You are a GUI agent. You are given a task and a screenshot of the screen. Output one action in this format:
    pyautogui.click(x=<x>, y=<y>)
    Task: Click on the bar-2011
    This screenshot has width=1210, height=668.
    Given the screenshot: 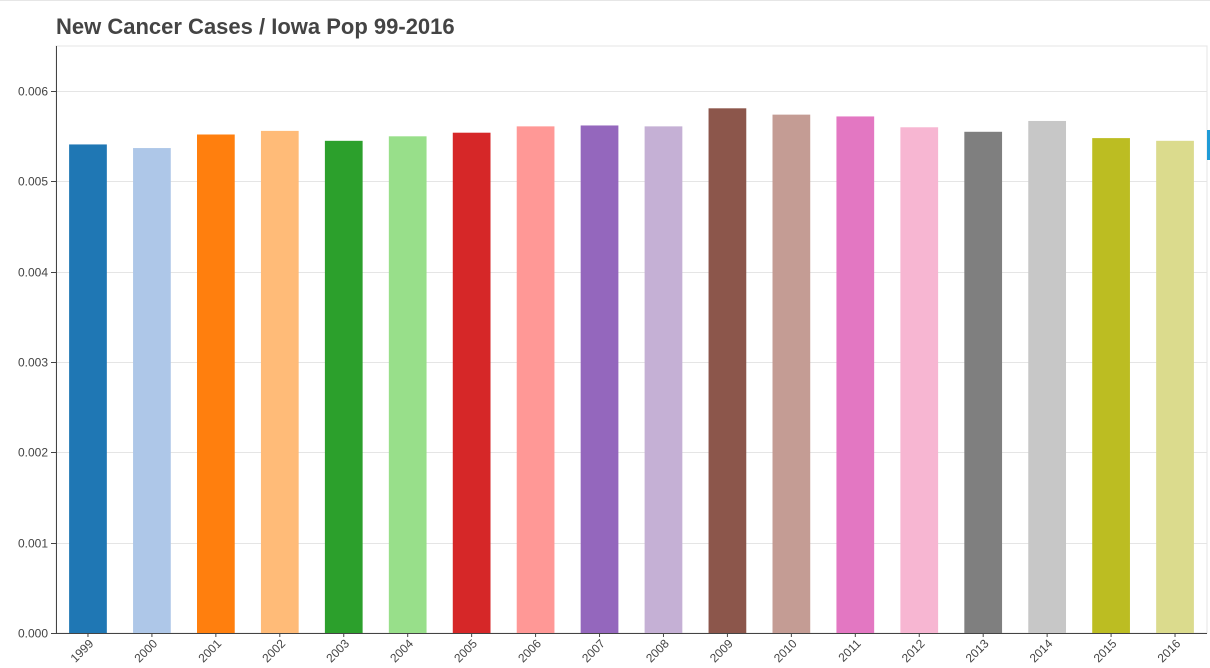 What is the action you would take?
    pyautogui.click(x=855, y=374)
    